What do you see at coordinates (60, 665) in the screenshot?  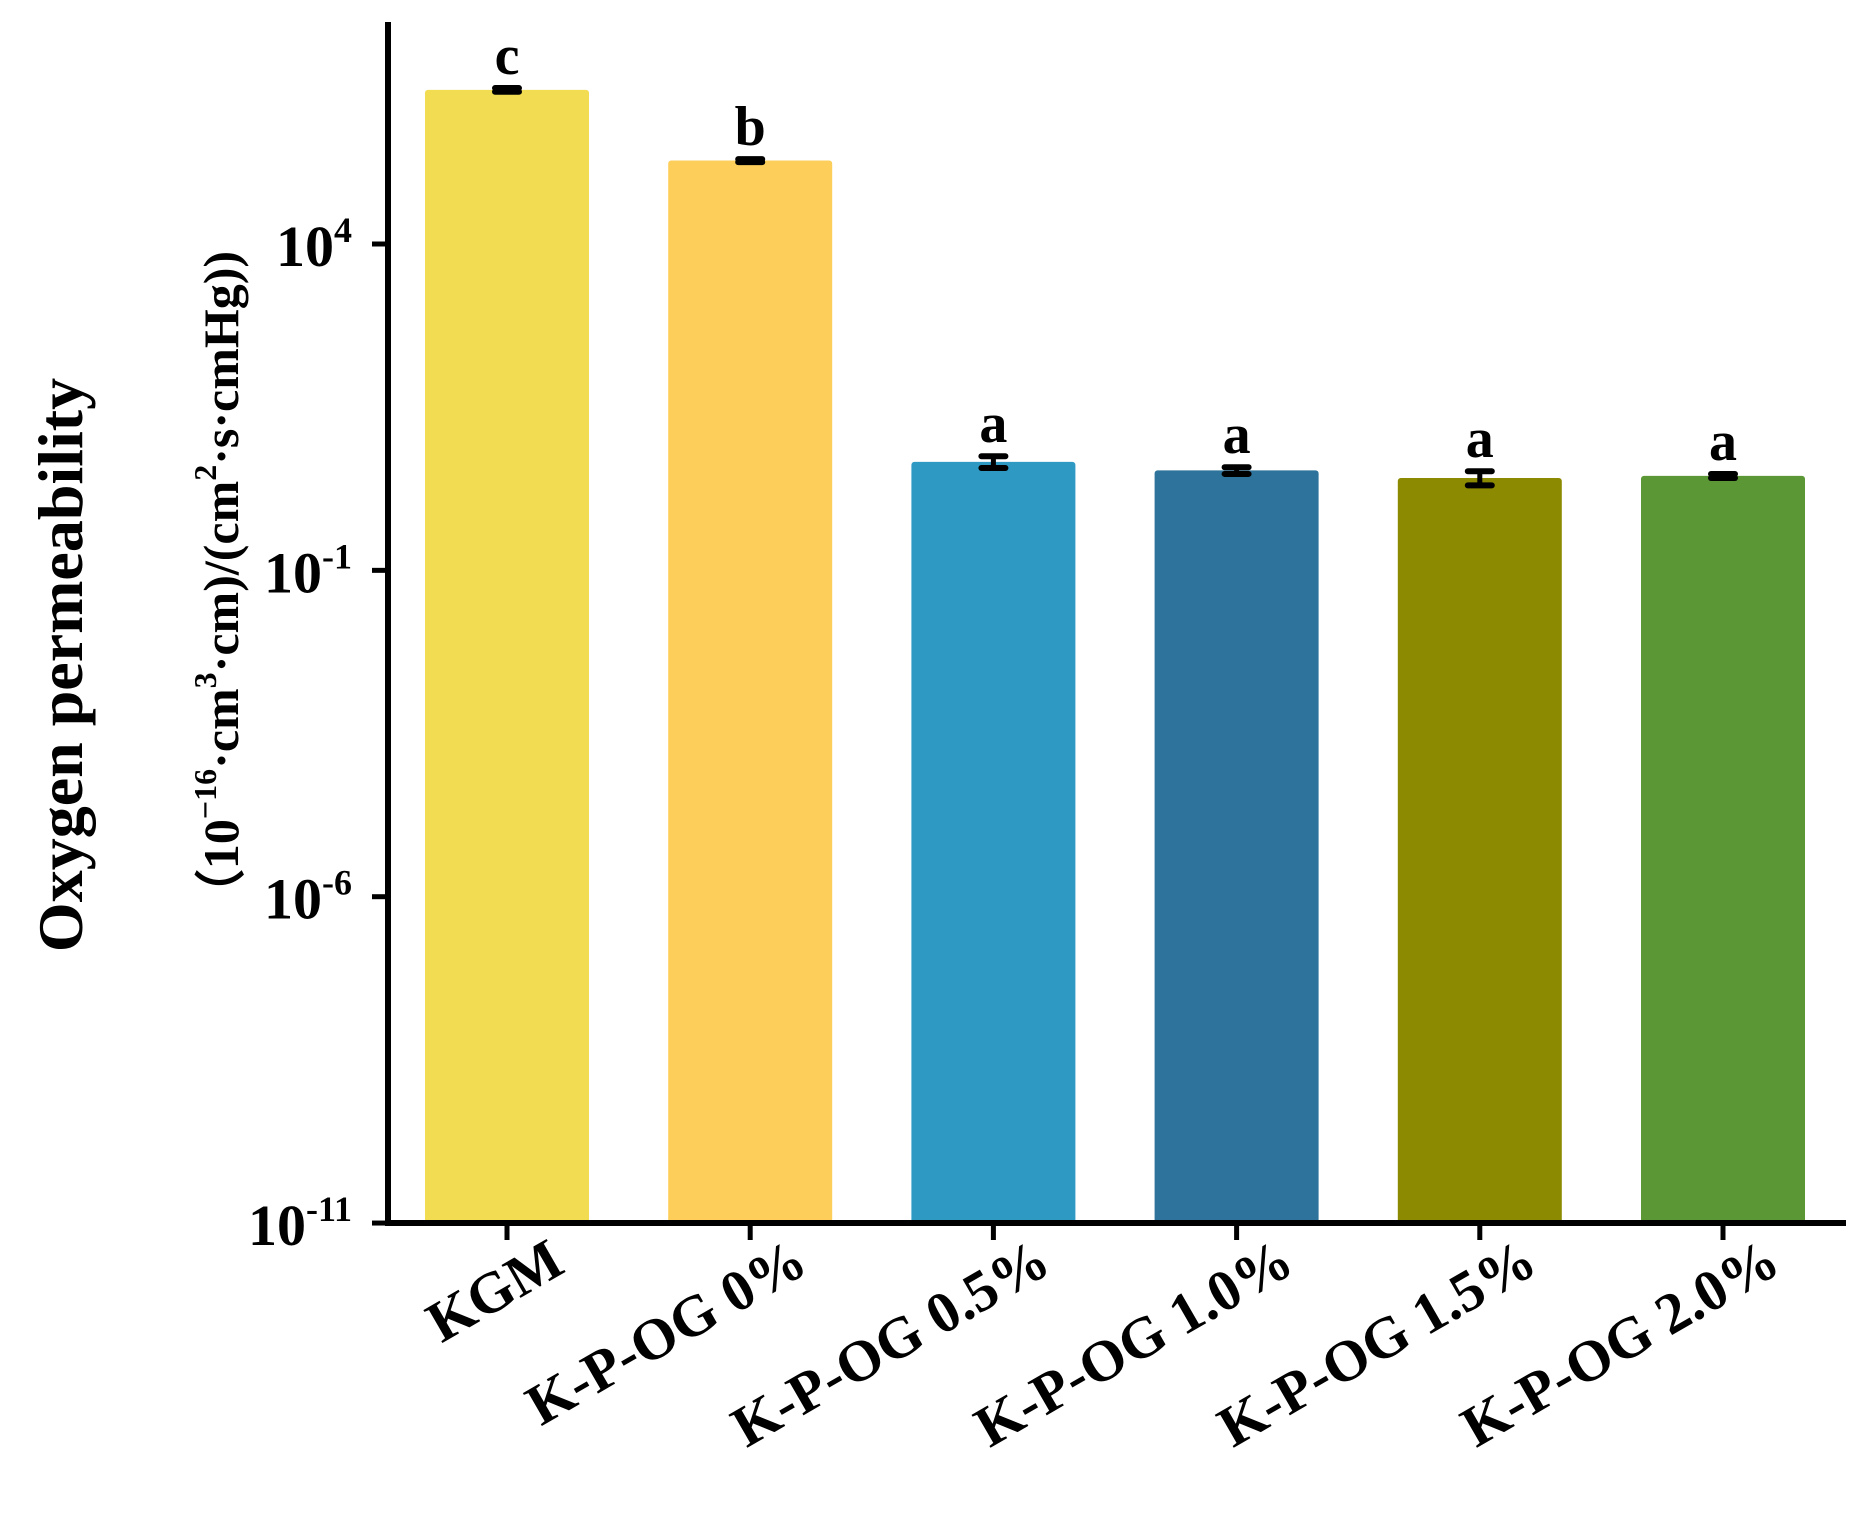 I see `y-axis-title-line1: Oxygen permeability` at bounding box center [60, 665].